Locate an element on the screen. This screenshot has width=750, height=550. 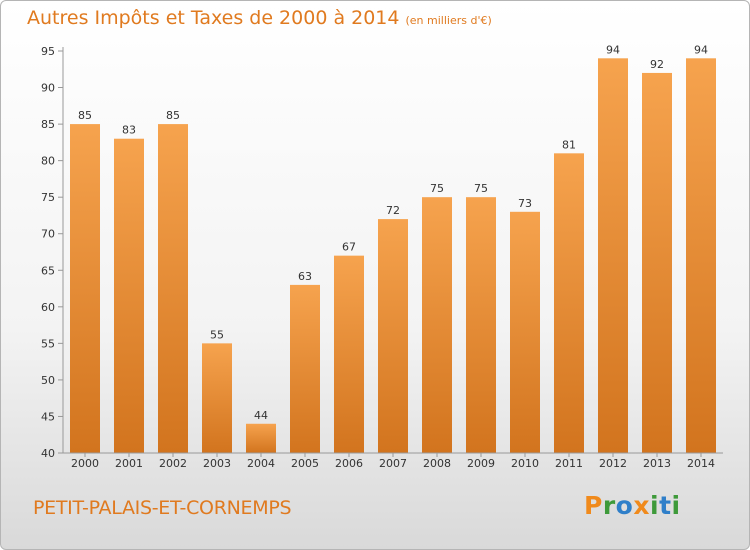
y-tick-label: 50 is located at coordinates (48, 380).